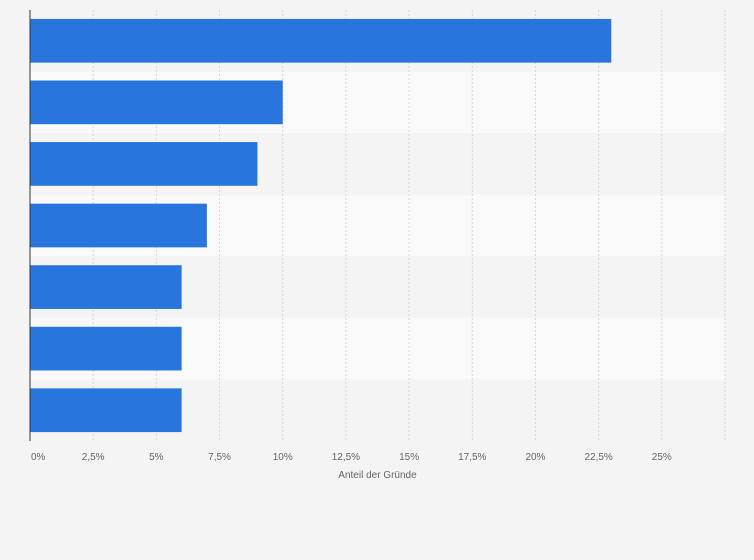 The image size is (754, 560). Describe the element at coordinates (283, 457) in the screenshot. I see `x-tick-label: 10%` at that location.